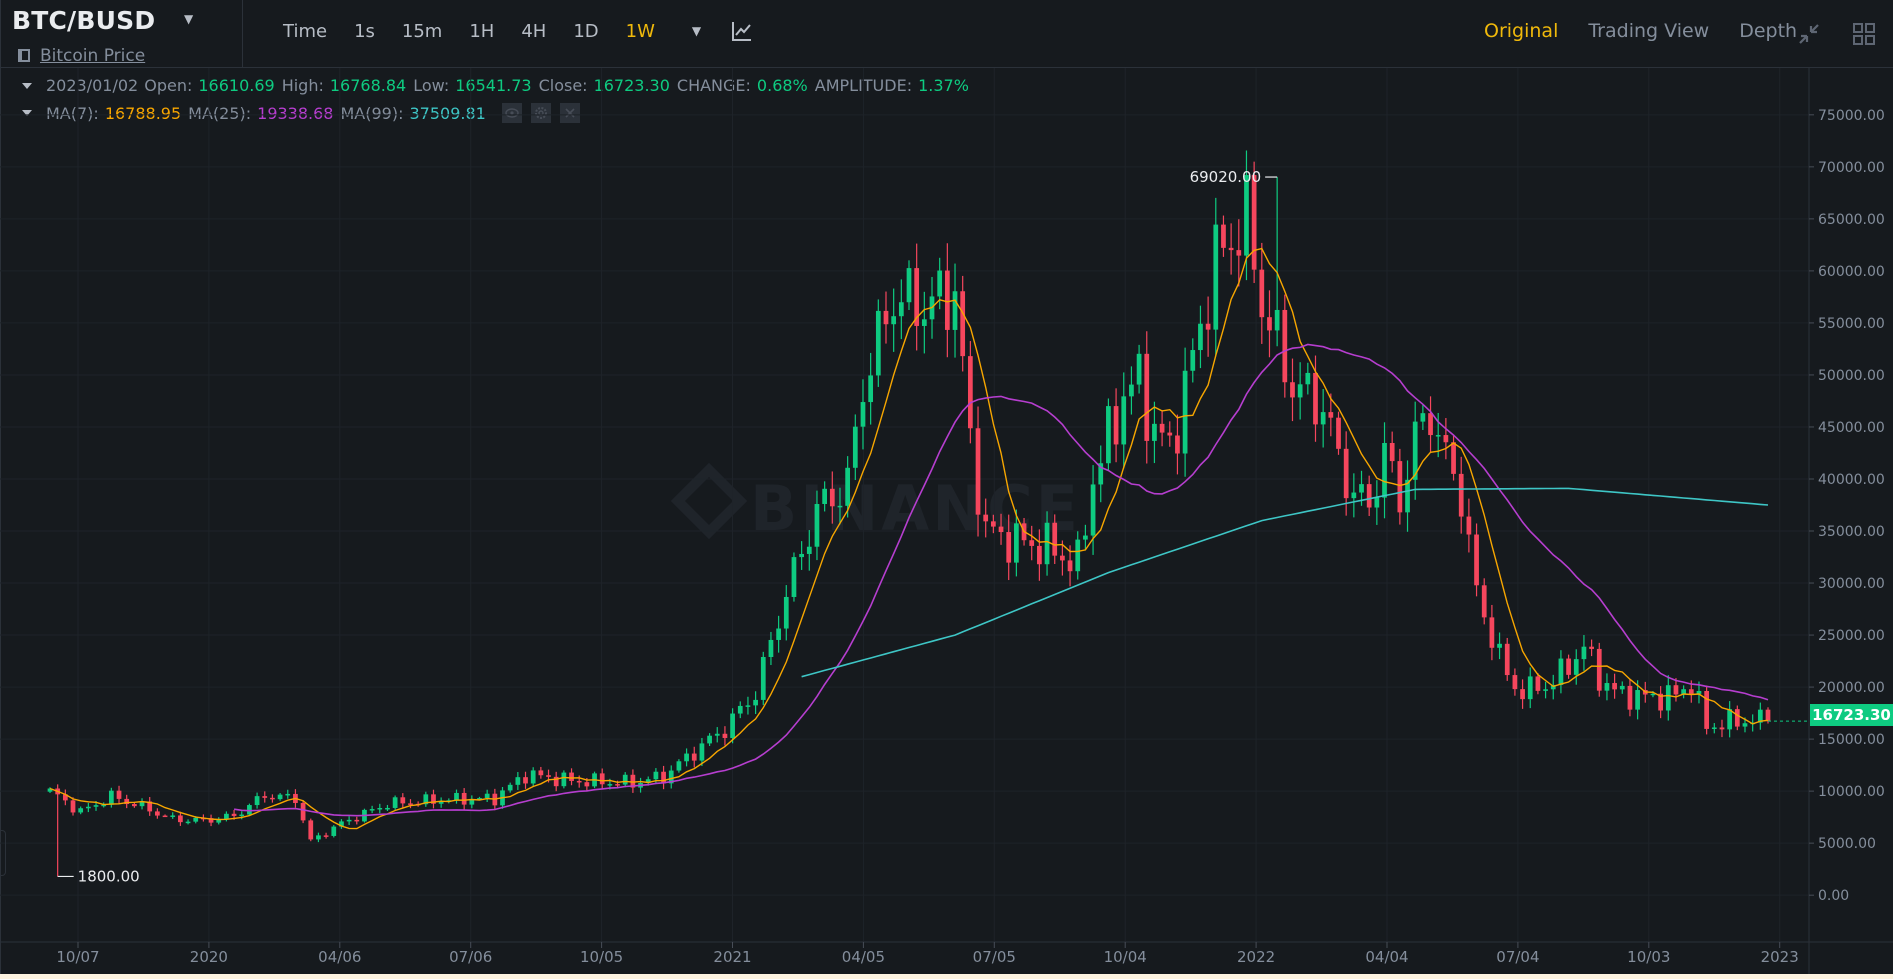  Describe the element at coordinates (189, 19) in the screenshot. I see `pair-dropdown-caret-icon: ▼` at that location.